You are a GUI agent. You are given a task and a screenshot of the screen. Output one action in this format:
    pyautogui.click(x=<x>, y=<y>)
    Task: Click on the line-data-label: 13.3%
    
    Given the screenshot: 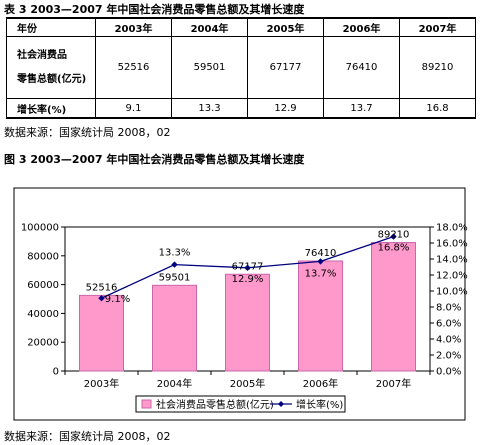 What is the action you would take?
    pyautogui.click(x=175, y=253)
    